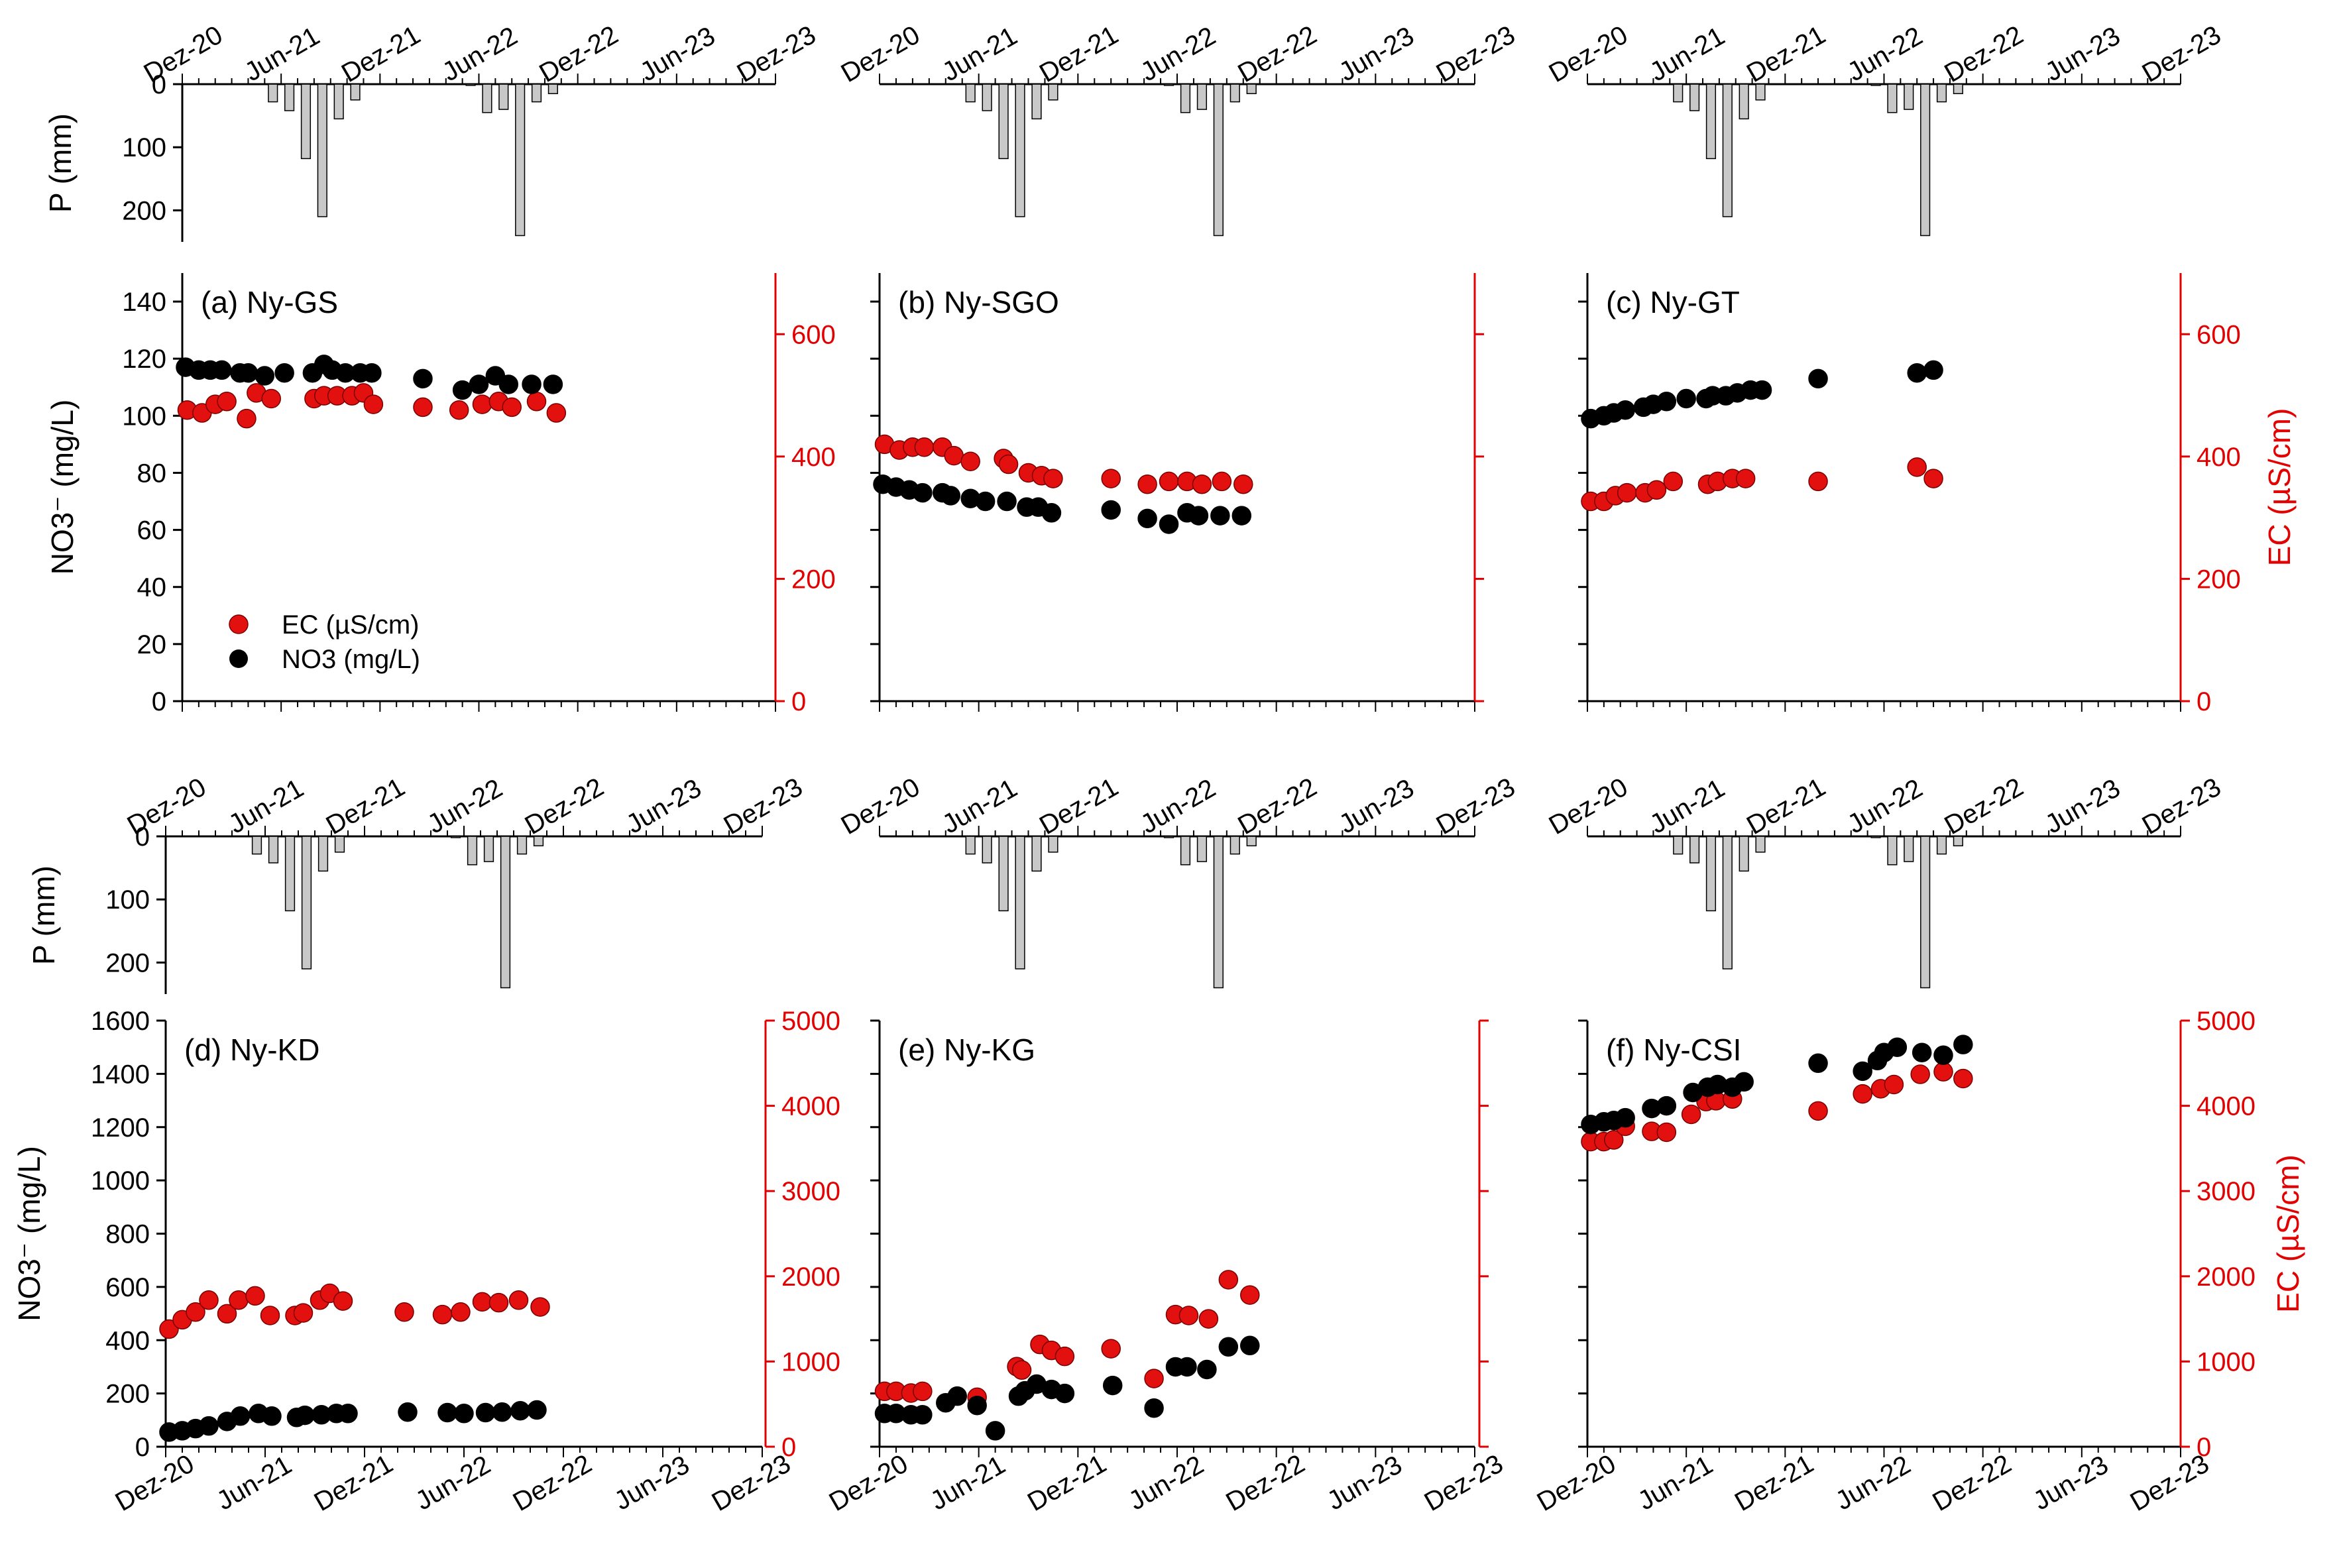 The width and height of the screenshot is (2343, 1568). Describe the element at coordinates (351, 660) in the screenshot. I see `legend-no3-label: NO3 (mg/L)` at that location.